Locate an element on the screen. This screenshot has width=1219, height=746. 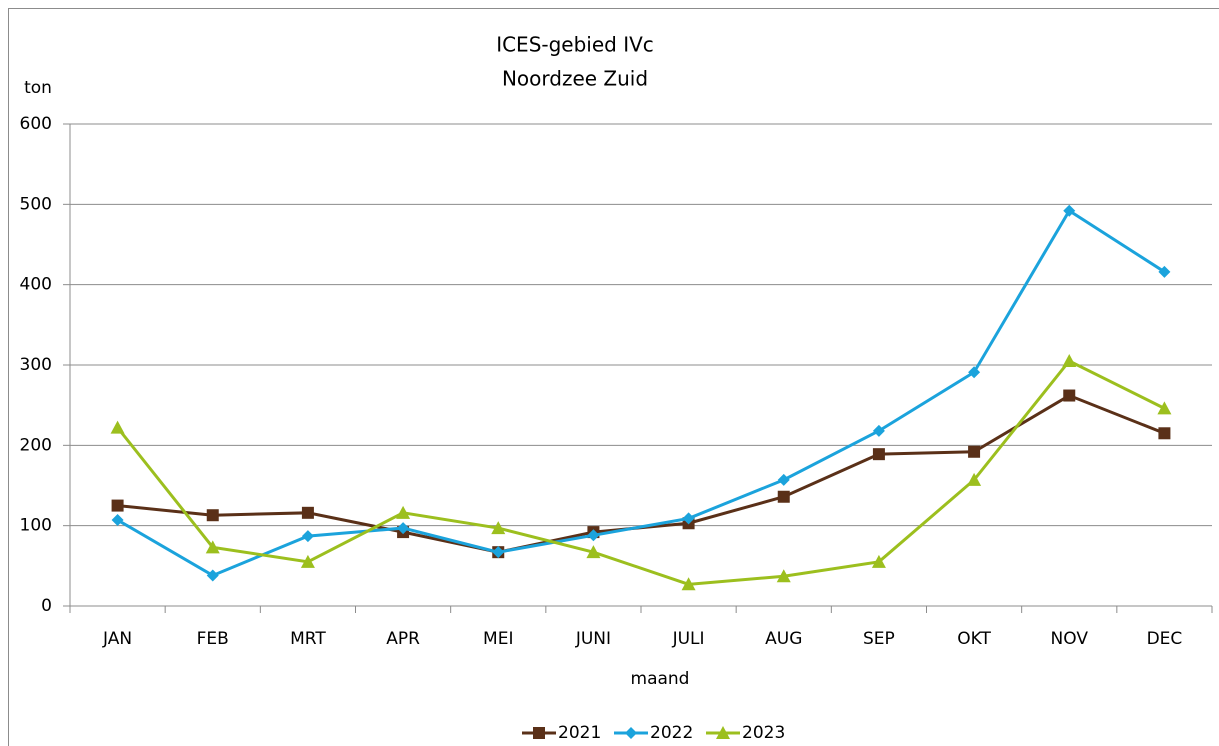
x-tick-label: JULI is located at coordinates (688, 639).